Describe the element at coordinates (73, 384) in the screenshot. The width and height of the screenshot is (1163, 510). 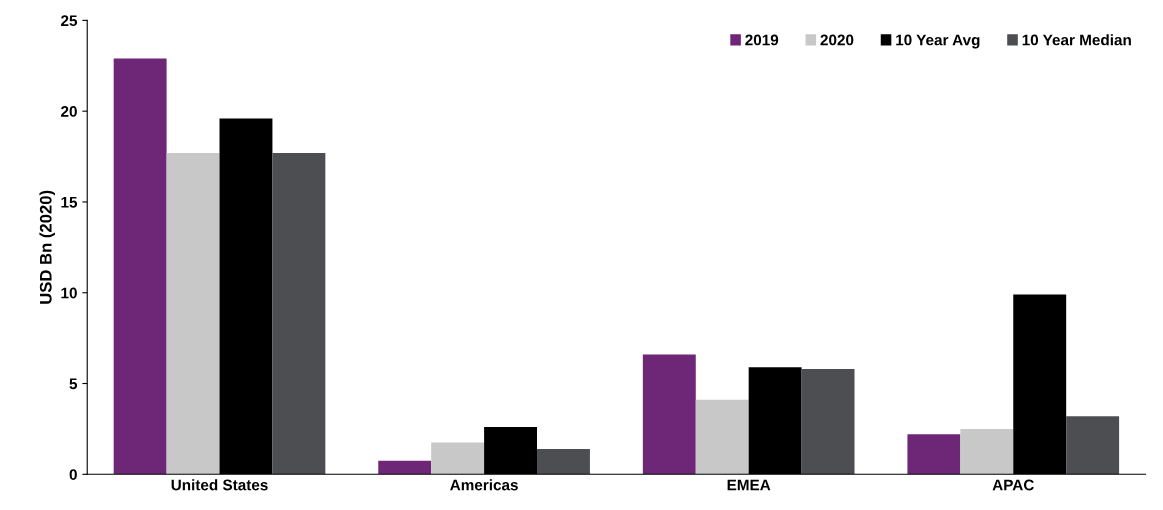
I see `y-tick-label: 5` at that location.